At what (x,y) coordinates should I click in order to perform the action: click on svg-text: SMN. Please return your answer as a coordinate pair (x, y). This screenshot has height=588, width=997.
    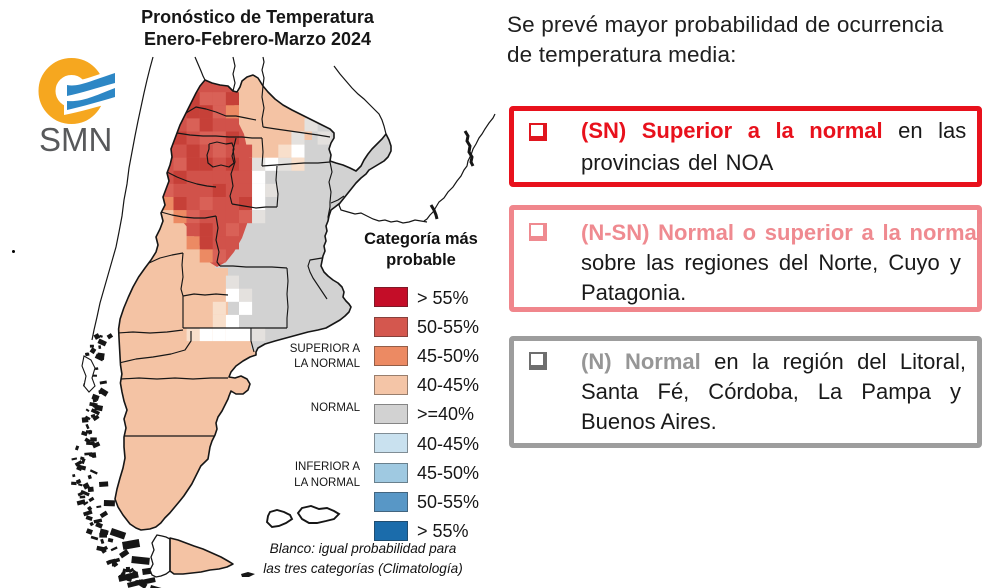
    Looking at the image, I should click on (75, 139).